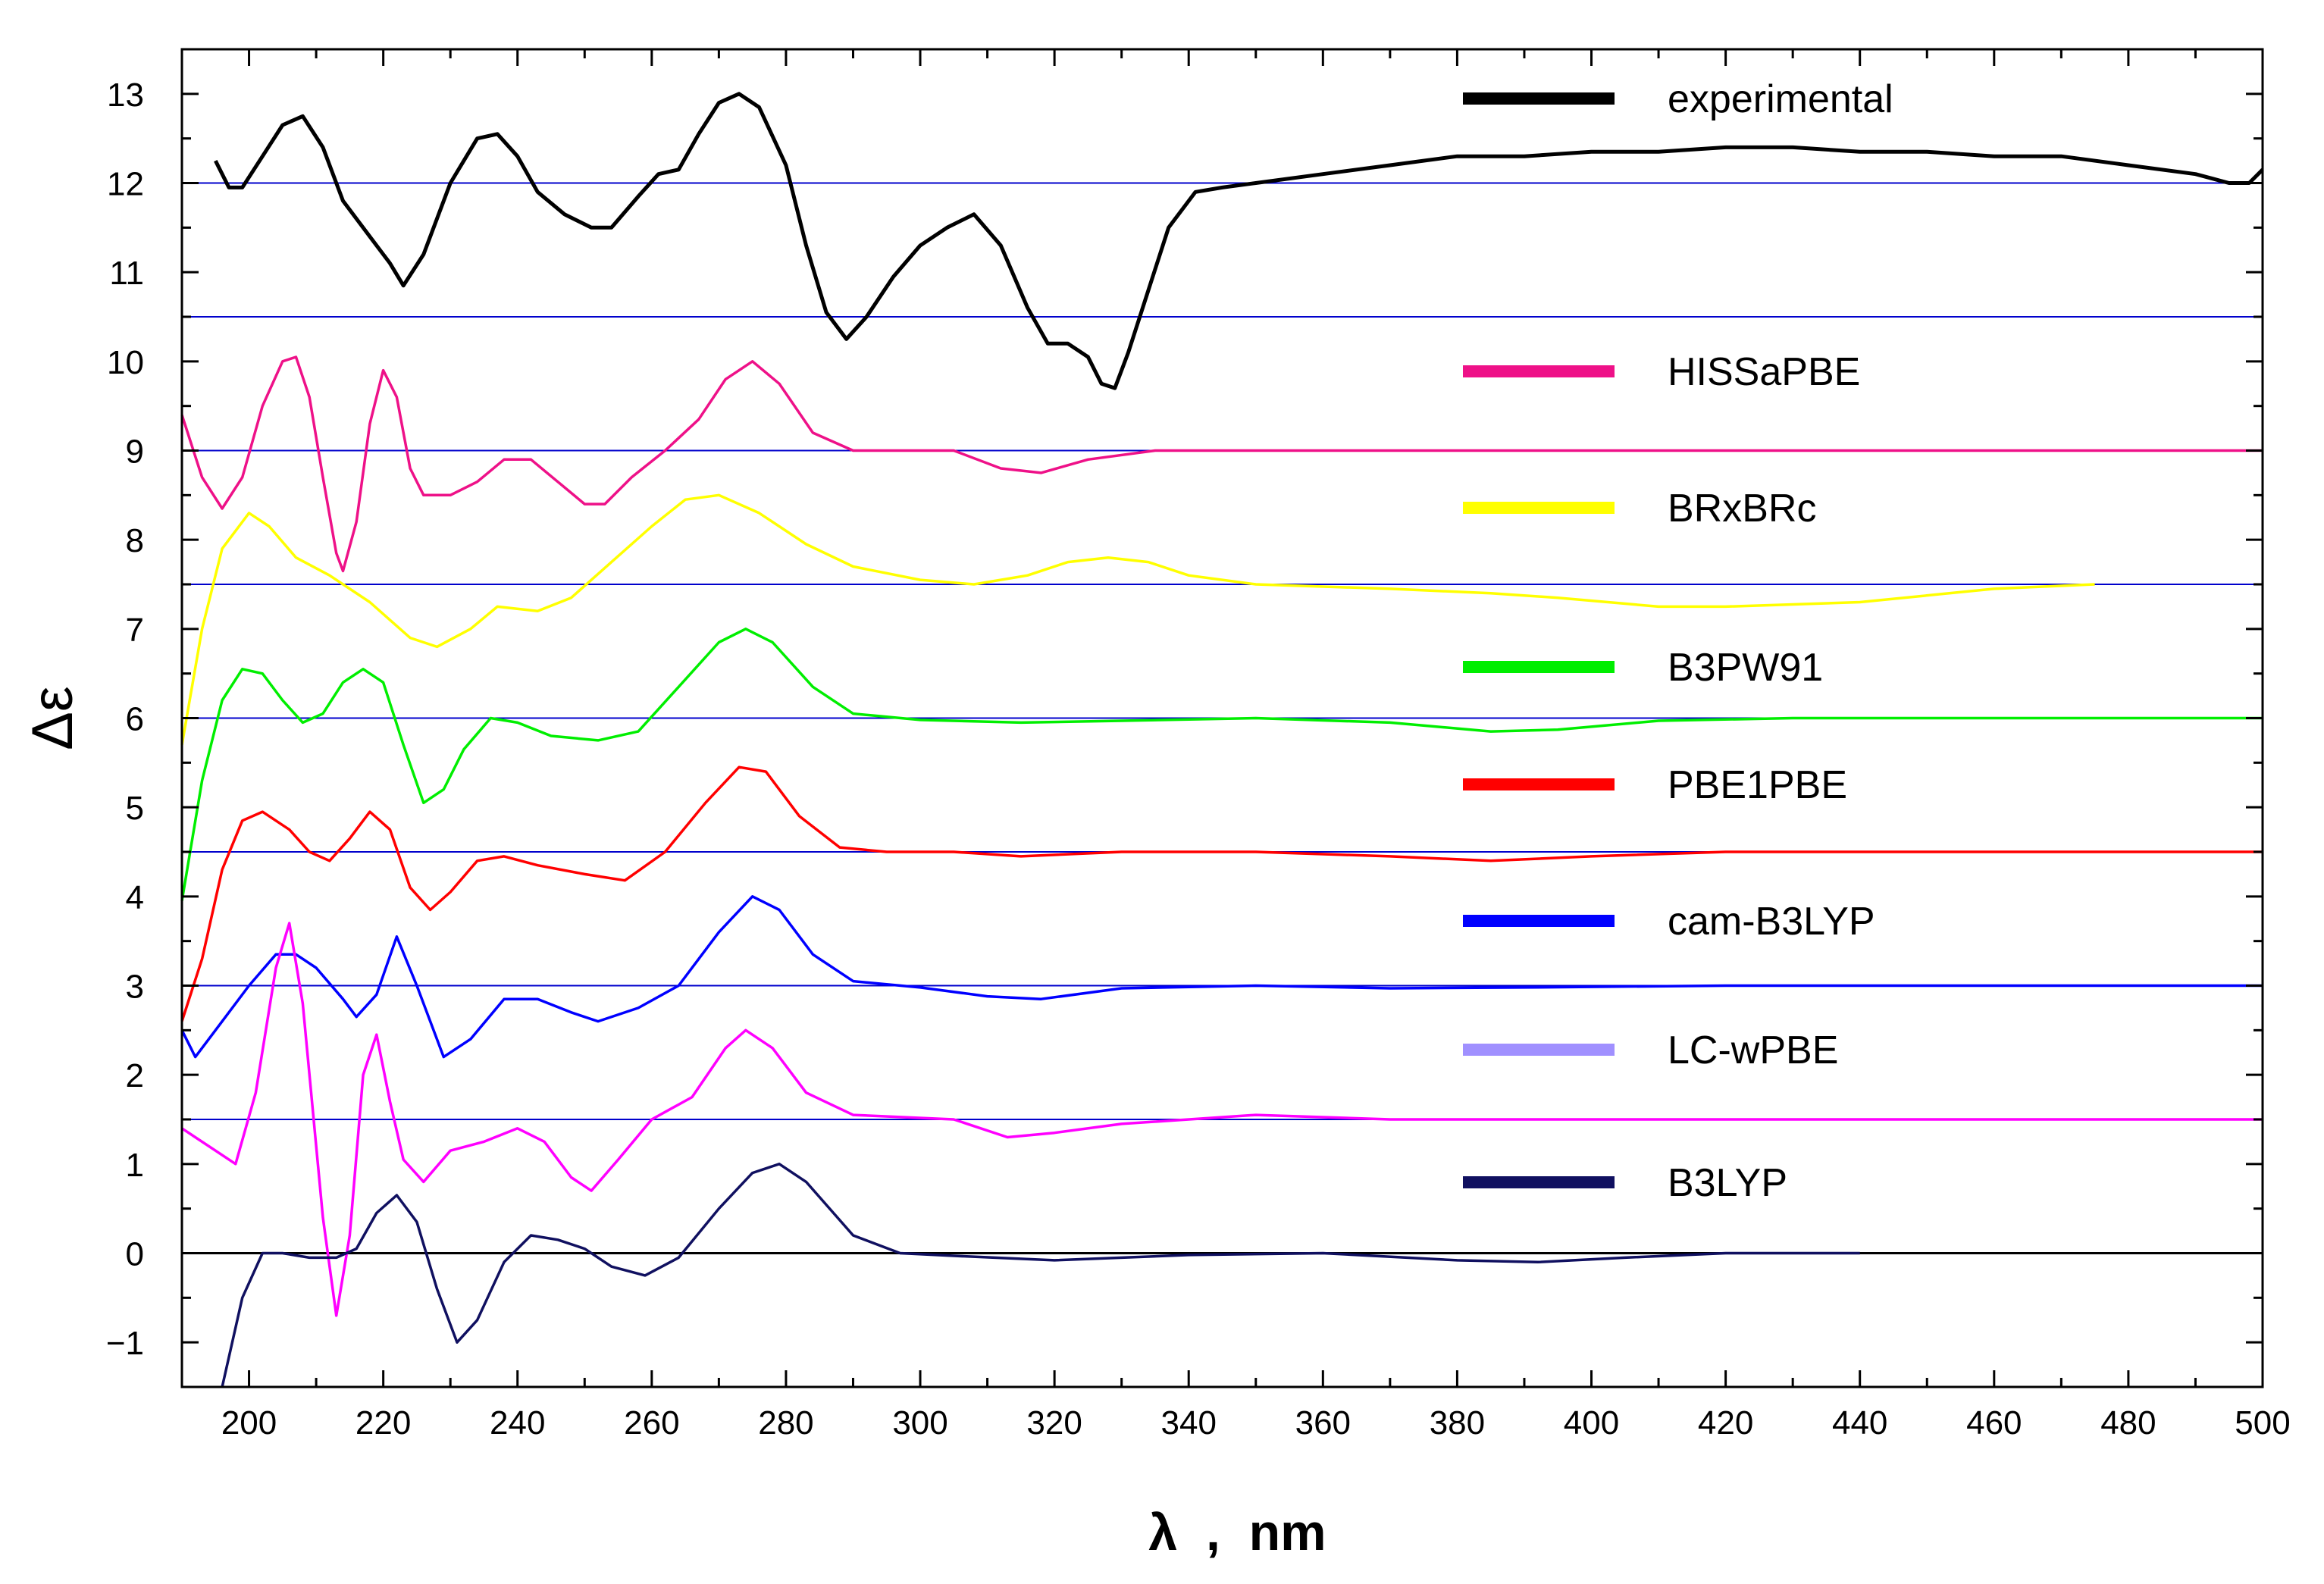  I want to click on x-tick-label: 420, so click(1725, 1423).